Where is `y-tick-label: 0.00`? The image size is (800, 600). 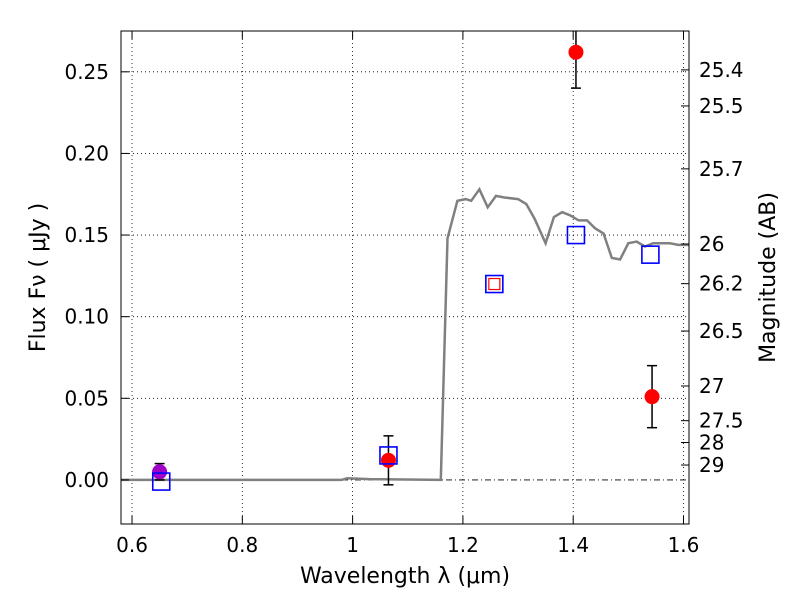
y-tick-label: 0.00 is located at coordinates (86, 480).